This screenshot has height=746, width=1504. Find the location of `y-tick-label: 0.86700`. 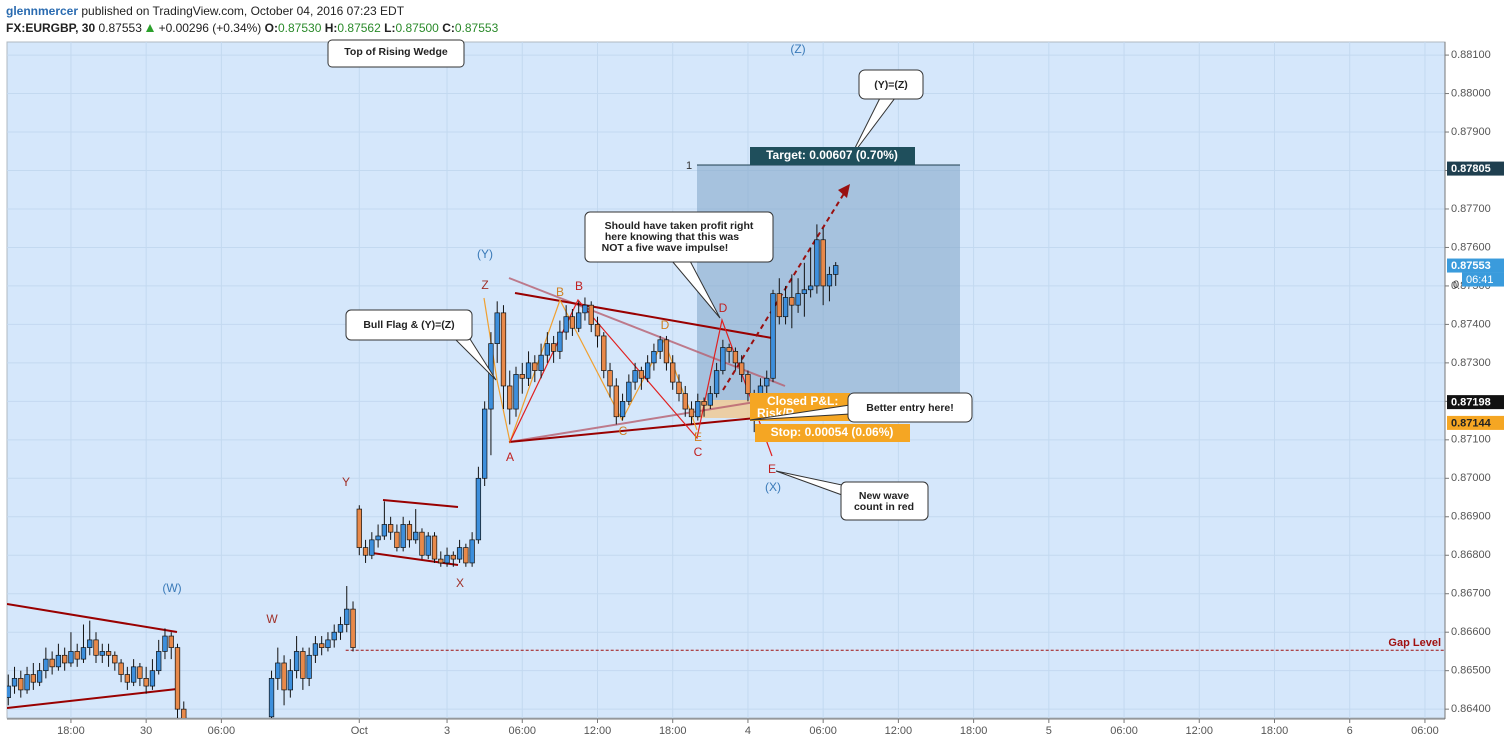

y-tick-label: 0.86700 is located at coordinates (1471, 594).